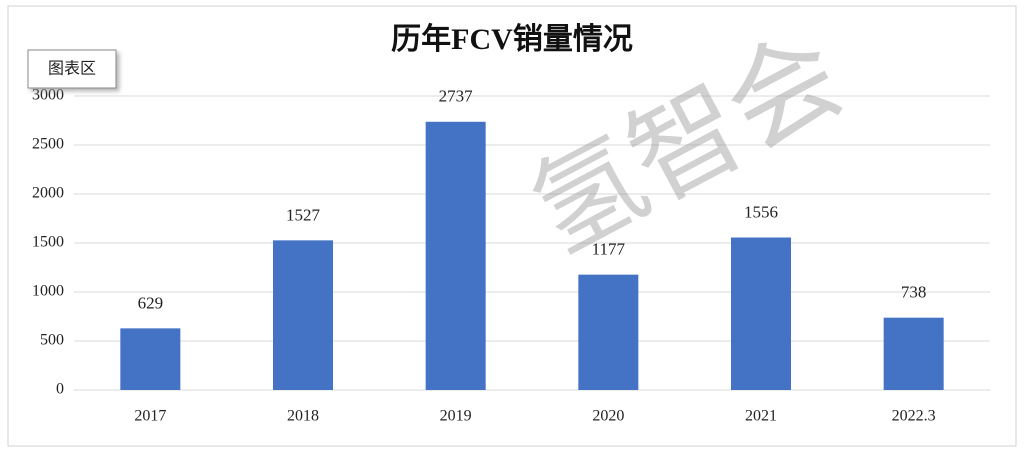 This screenshot has height=453, width=1024. I want to click on x-tick-label: 2021, so click(761, 416).